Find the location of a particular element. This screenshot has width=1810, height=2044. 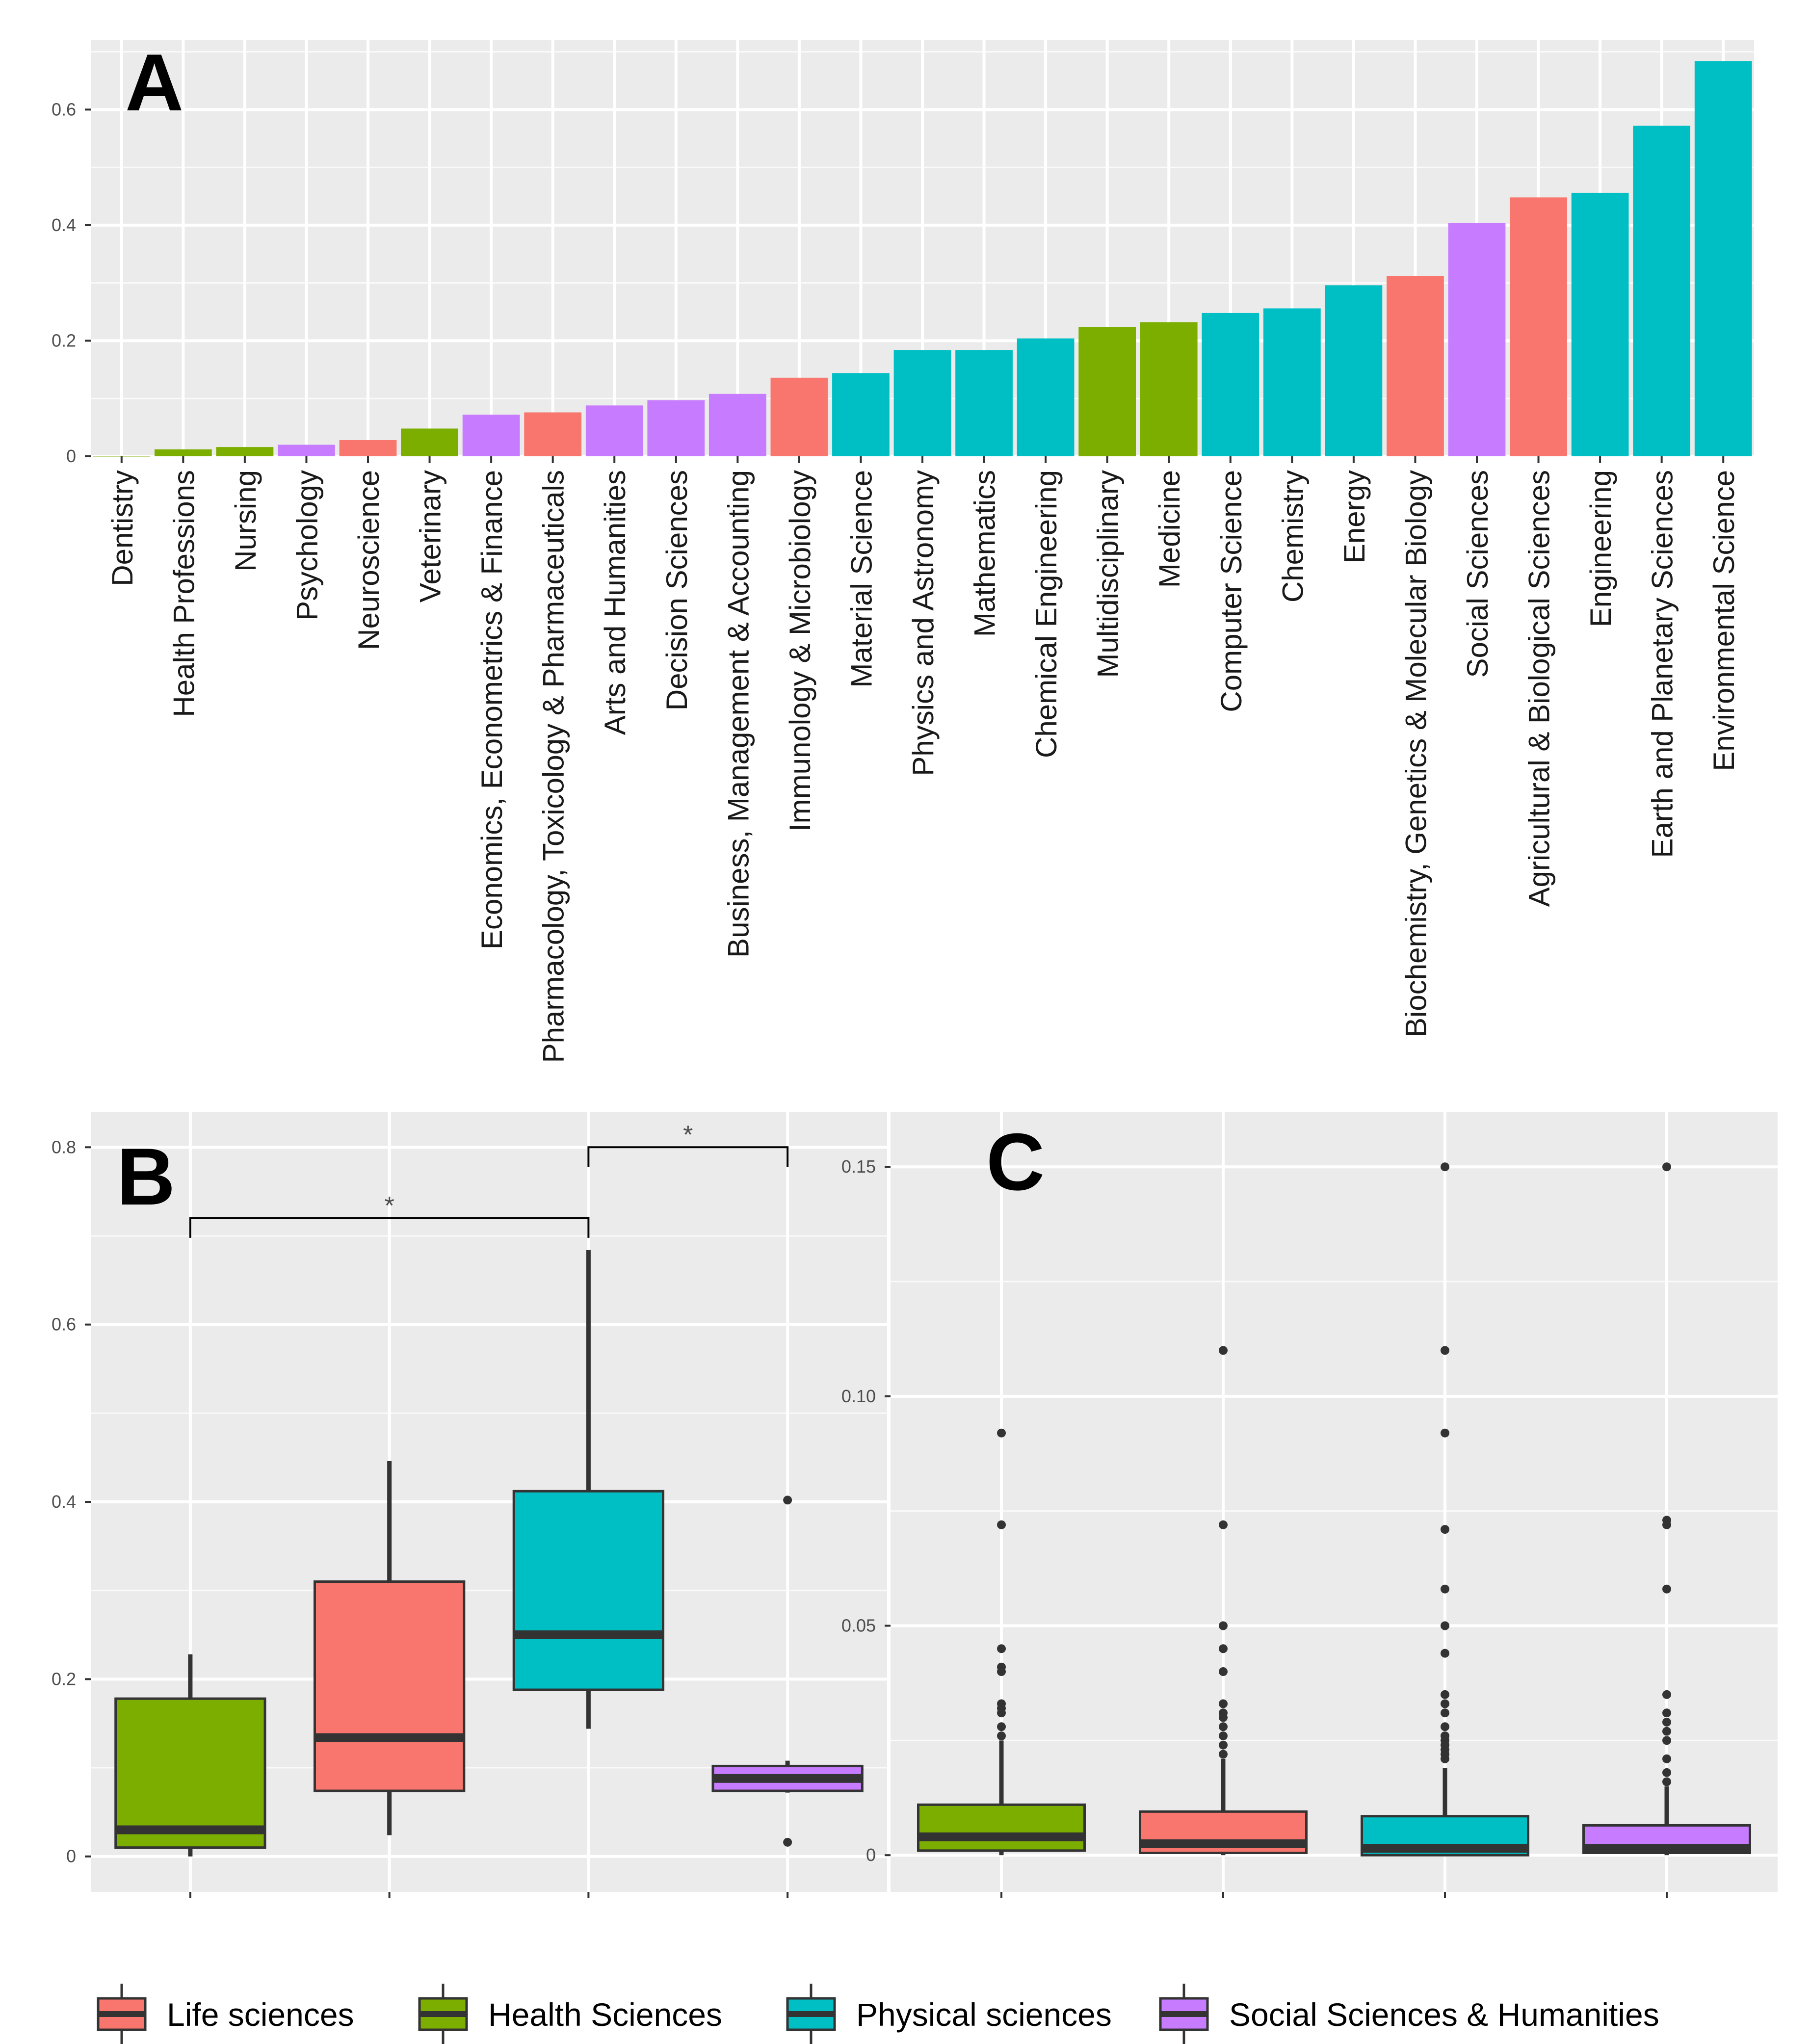

category-label-veterinary: Veterinary is located at coordinates (430, 536).